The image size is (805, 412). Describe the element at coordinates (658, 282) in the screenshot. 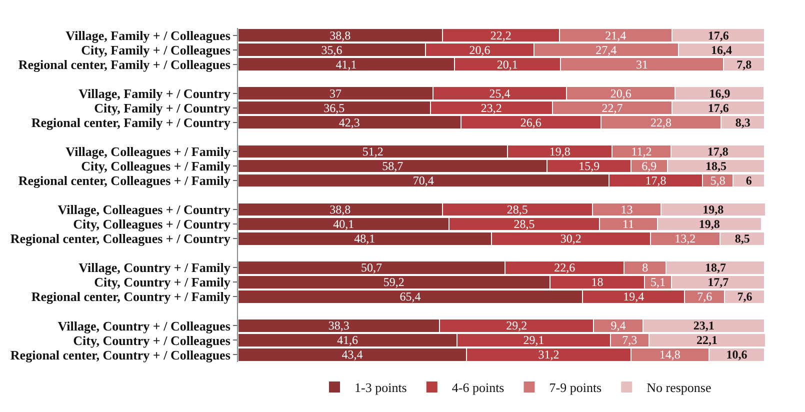

I see `data-label: 5,1` at that location.